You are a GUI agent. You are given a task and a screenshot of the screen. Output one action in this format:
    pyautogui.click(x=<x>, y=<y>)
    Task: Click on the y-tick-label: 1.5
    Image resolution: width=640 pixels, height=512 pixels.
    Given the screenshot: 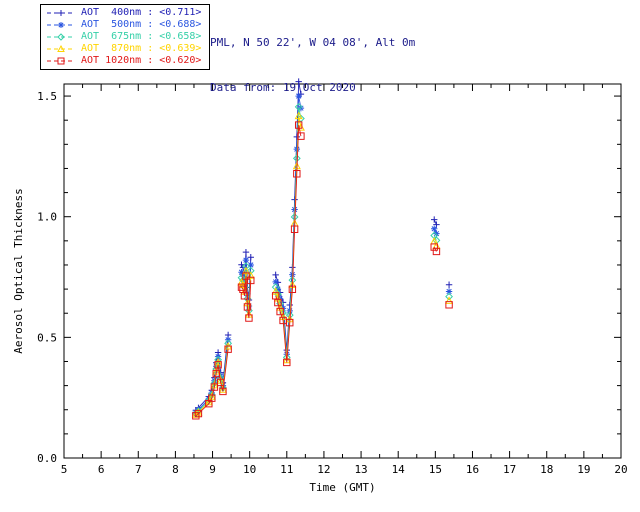 What is the action you would take?
    pyautogui.click(x=47, y=96)
    